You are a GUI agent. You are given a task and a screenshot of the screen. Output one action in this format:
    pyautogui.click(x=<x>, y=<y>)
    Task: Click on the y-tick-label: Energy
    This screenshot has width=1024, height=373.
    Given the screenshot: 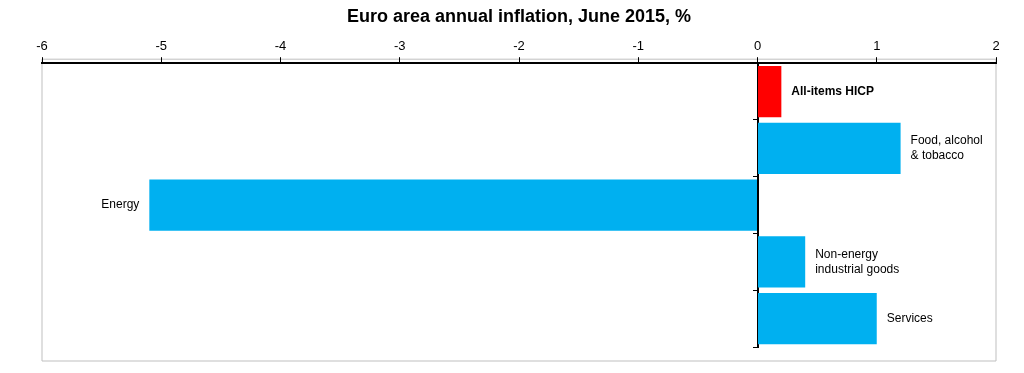 What is the action you would take?
    pyautogui.click(x=120, y=204)
    